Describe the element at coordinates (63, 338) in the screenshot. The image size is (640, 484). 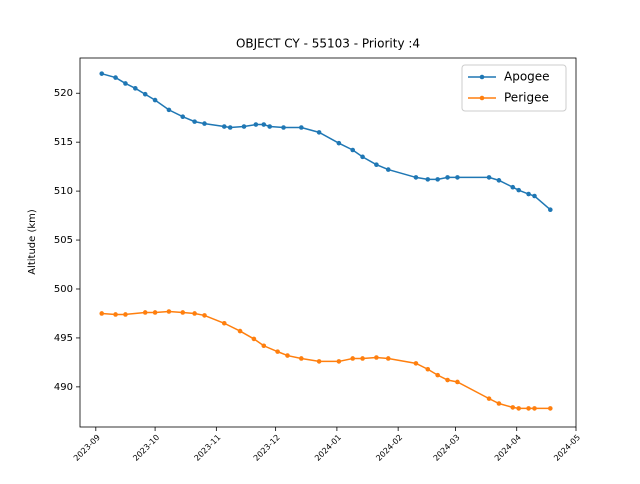
I see `y-tick-label: 495` at that location.